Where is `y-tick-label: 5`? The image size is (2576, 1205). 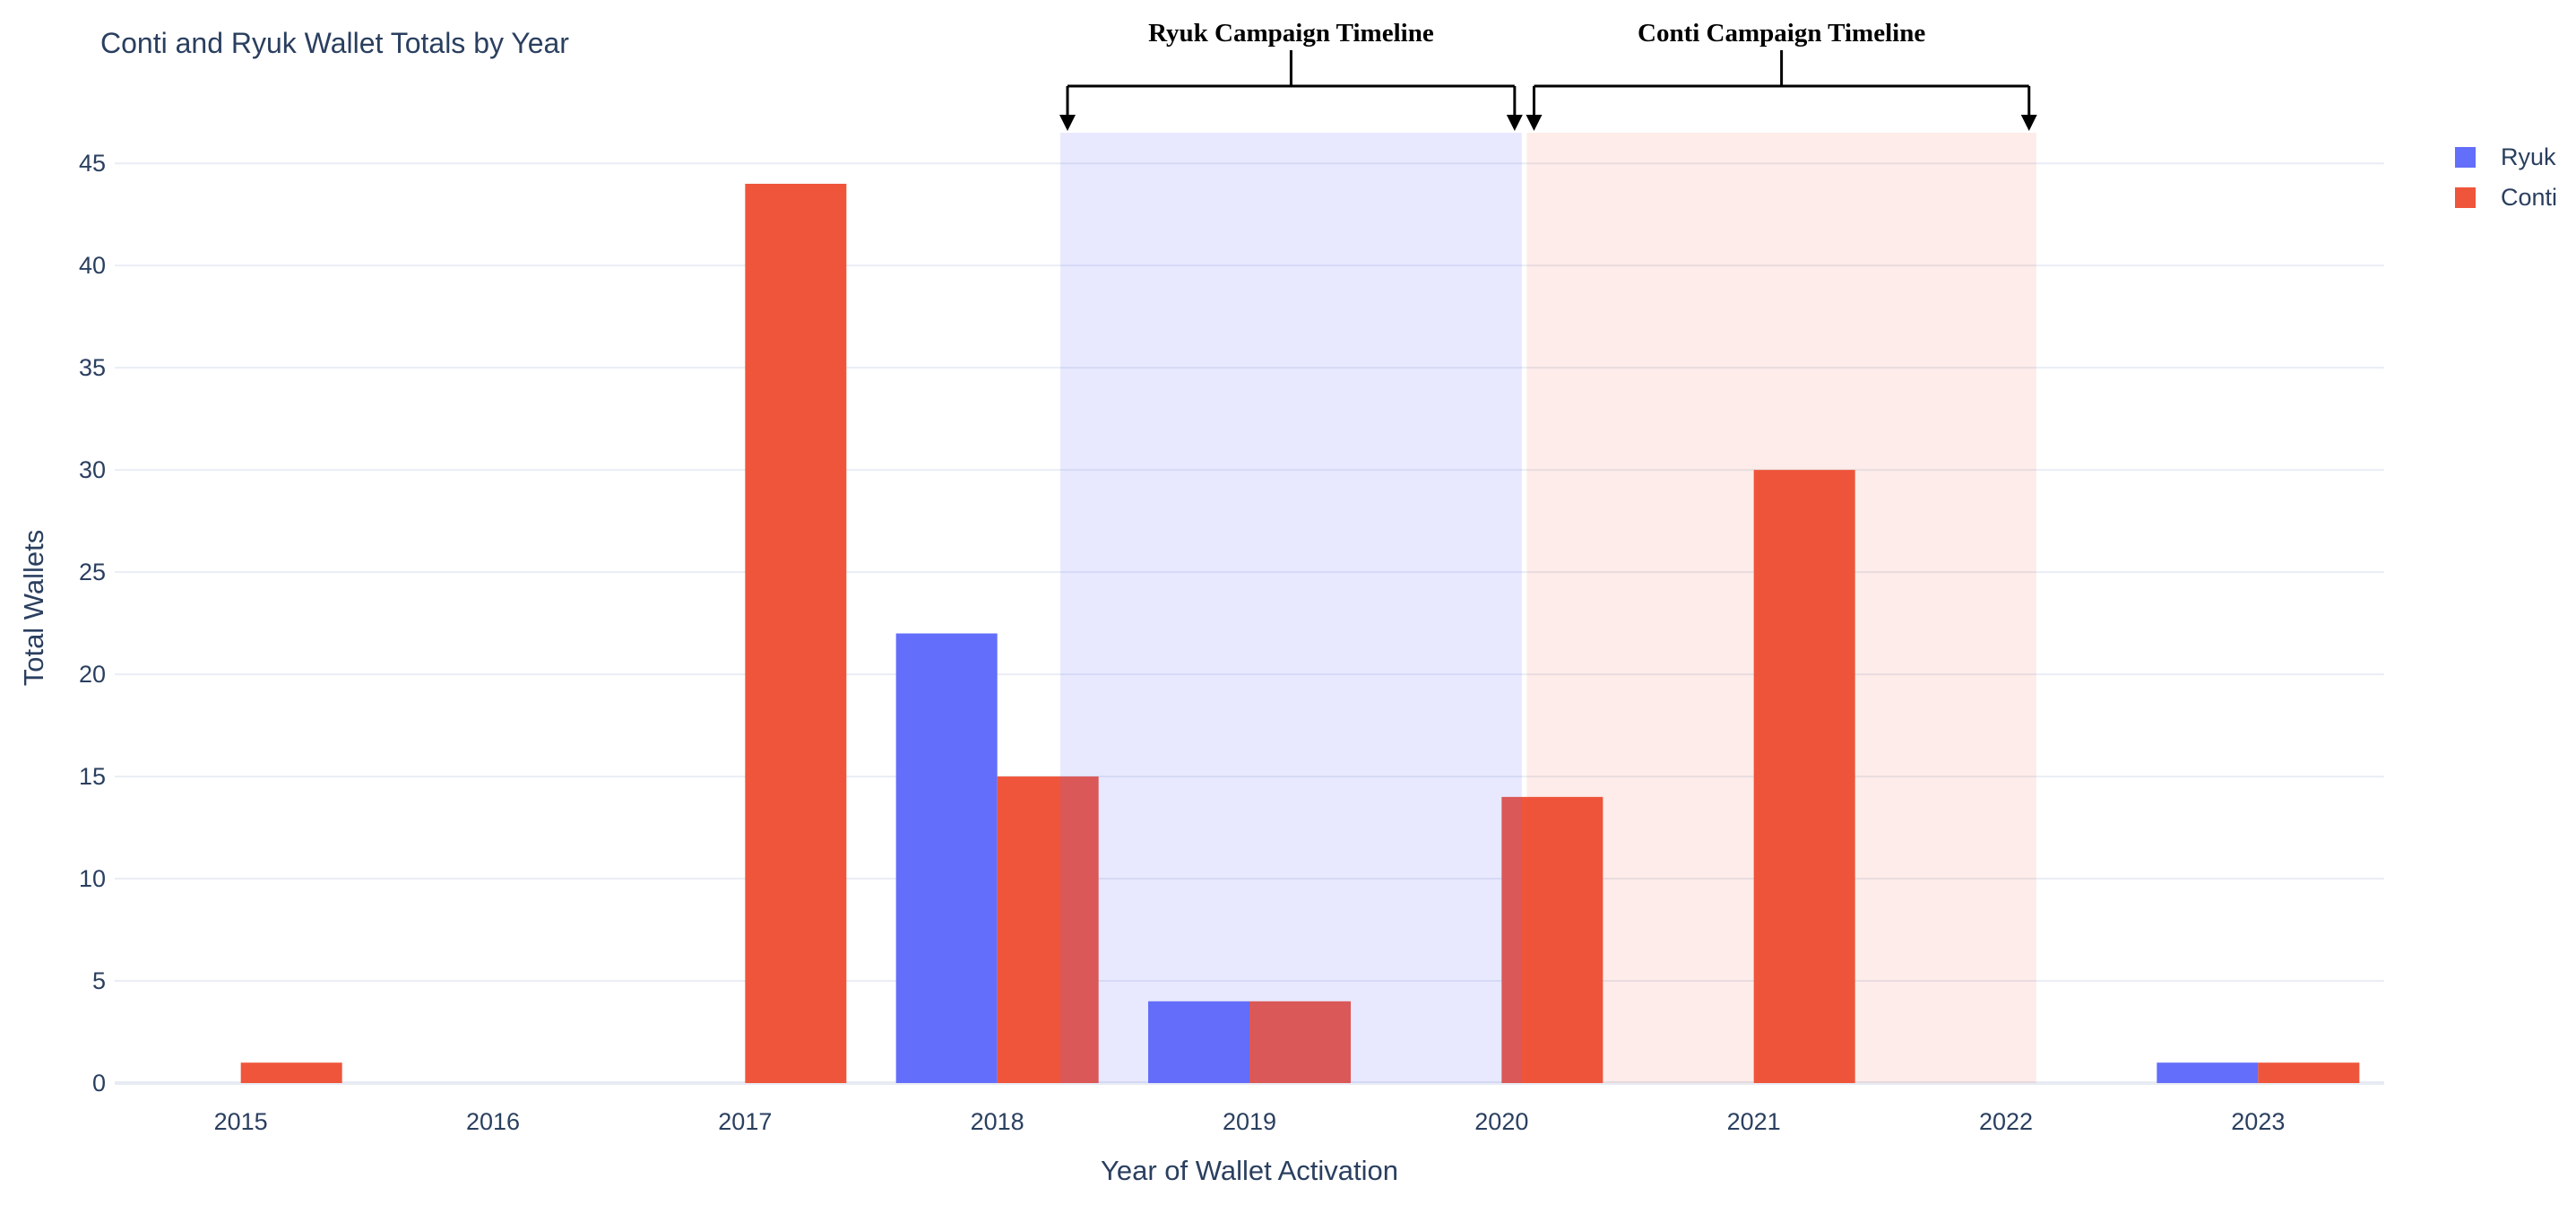 y-tick-label: 5 is located at coordinates (99, 981).